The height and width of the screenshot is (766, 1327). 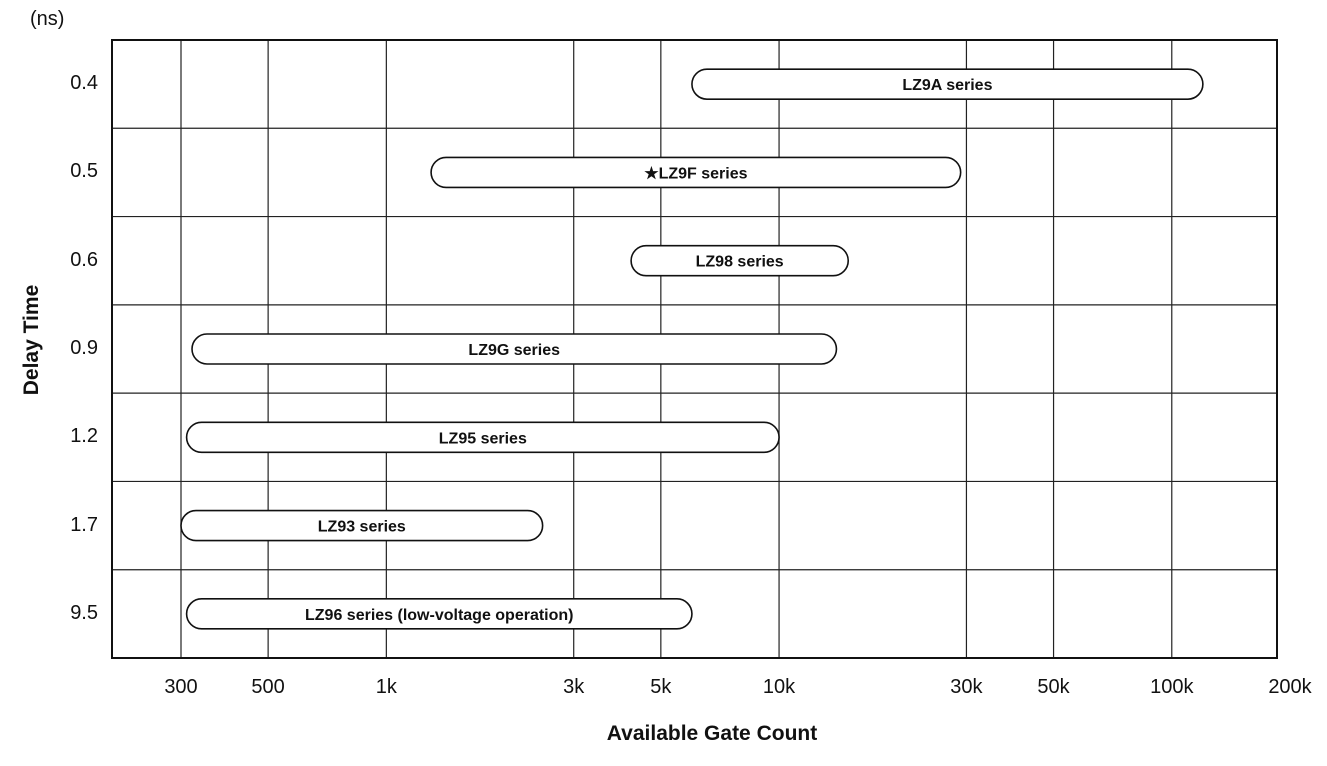 What do you see at coordinates (181, 687) in the screenshot?
I see `x-tick-label: 300` at bounding box center [181, 687].